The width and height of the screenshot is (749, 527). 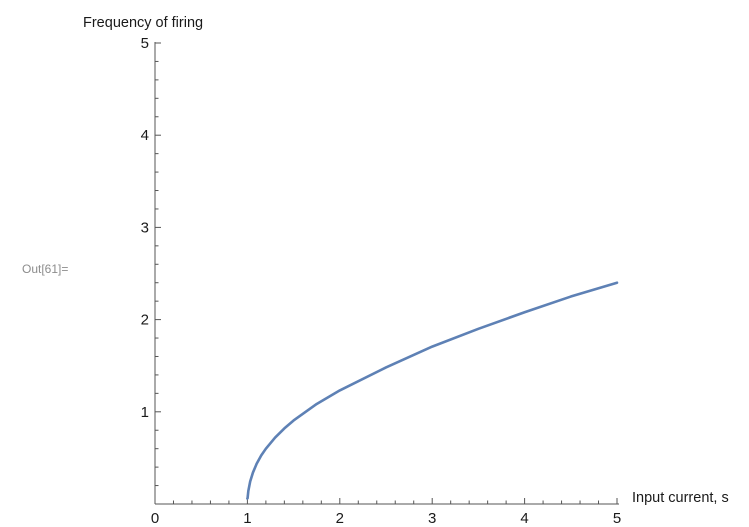 I want to click on x-tick-label: 4, so click(x=524, y=518).